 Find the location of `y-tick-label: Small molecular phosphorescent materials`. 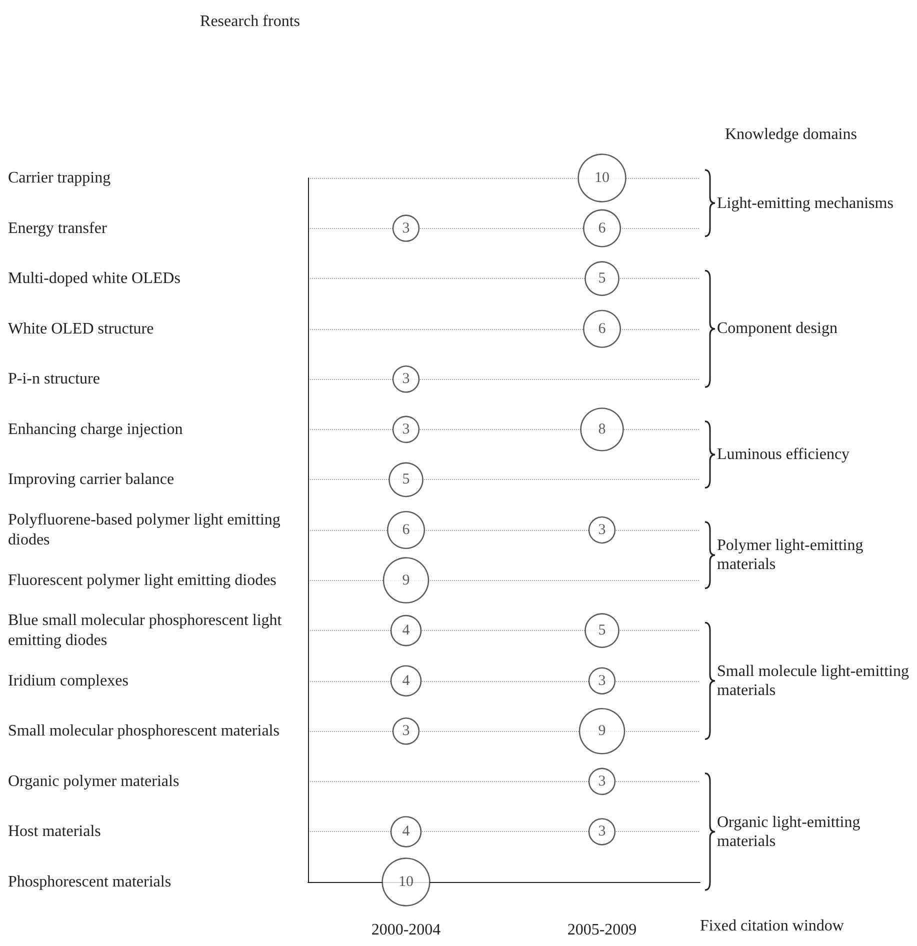

y-tick-label: Small molecular phosphorescent materials is located at coordinates (144, 731).